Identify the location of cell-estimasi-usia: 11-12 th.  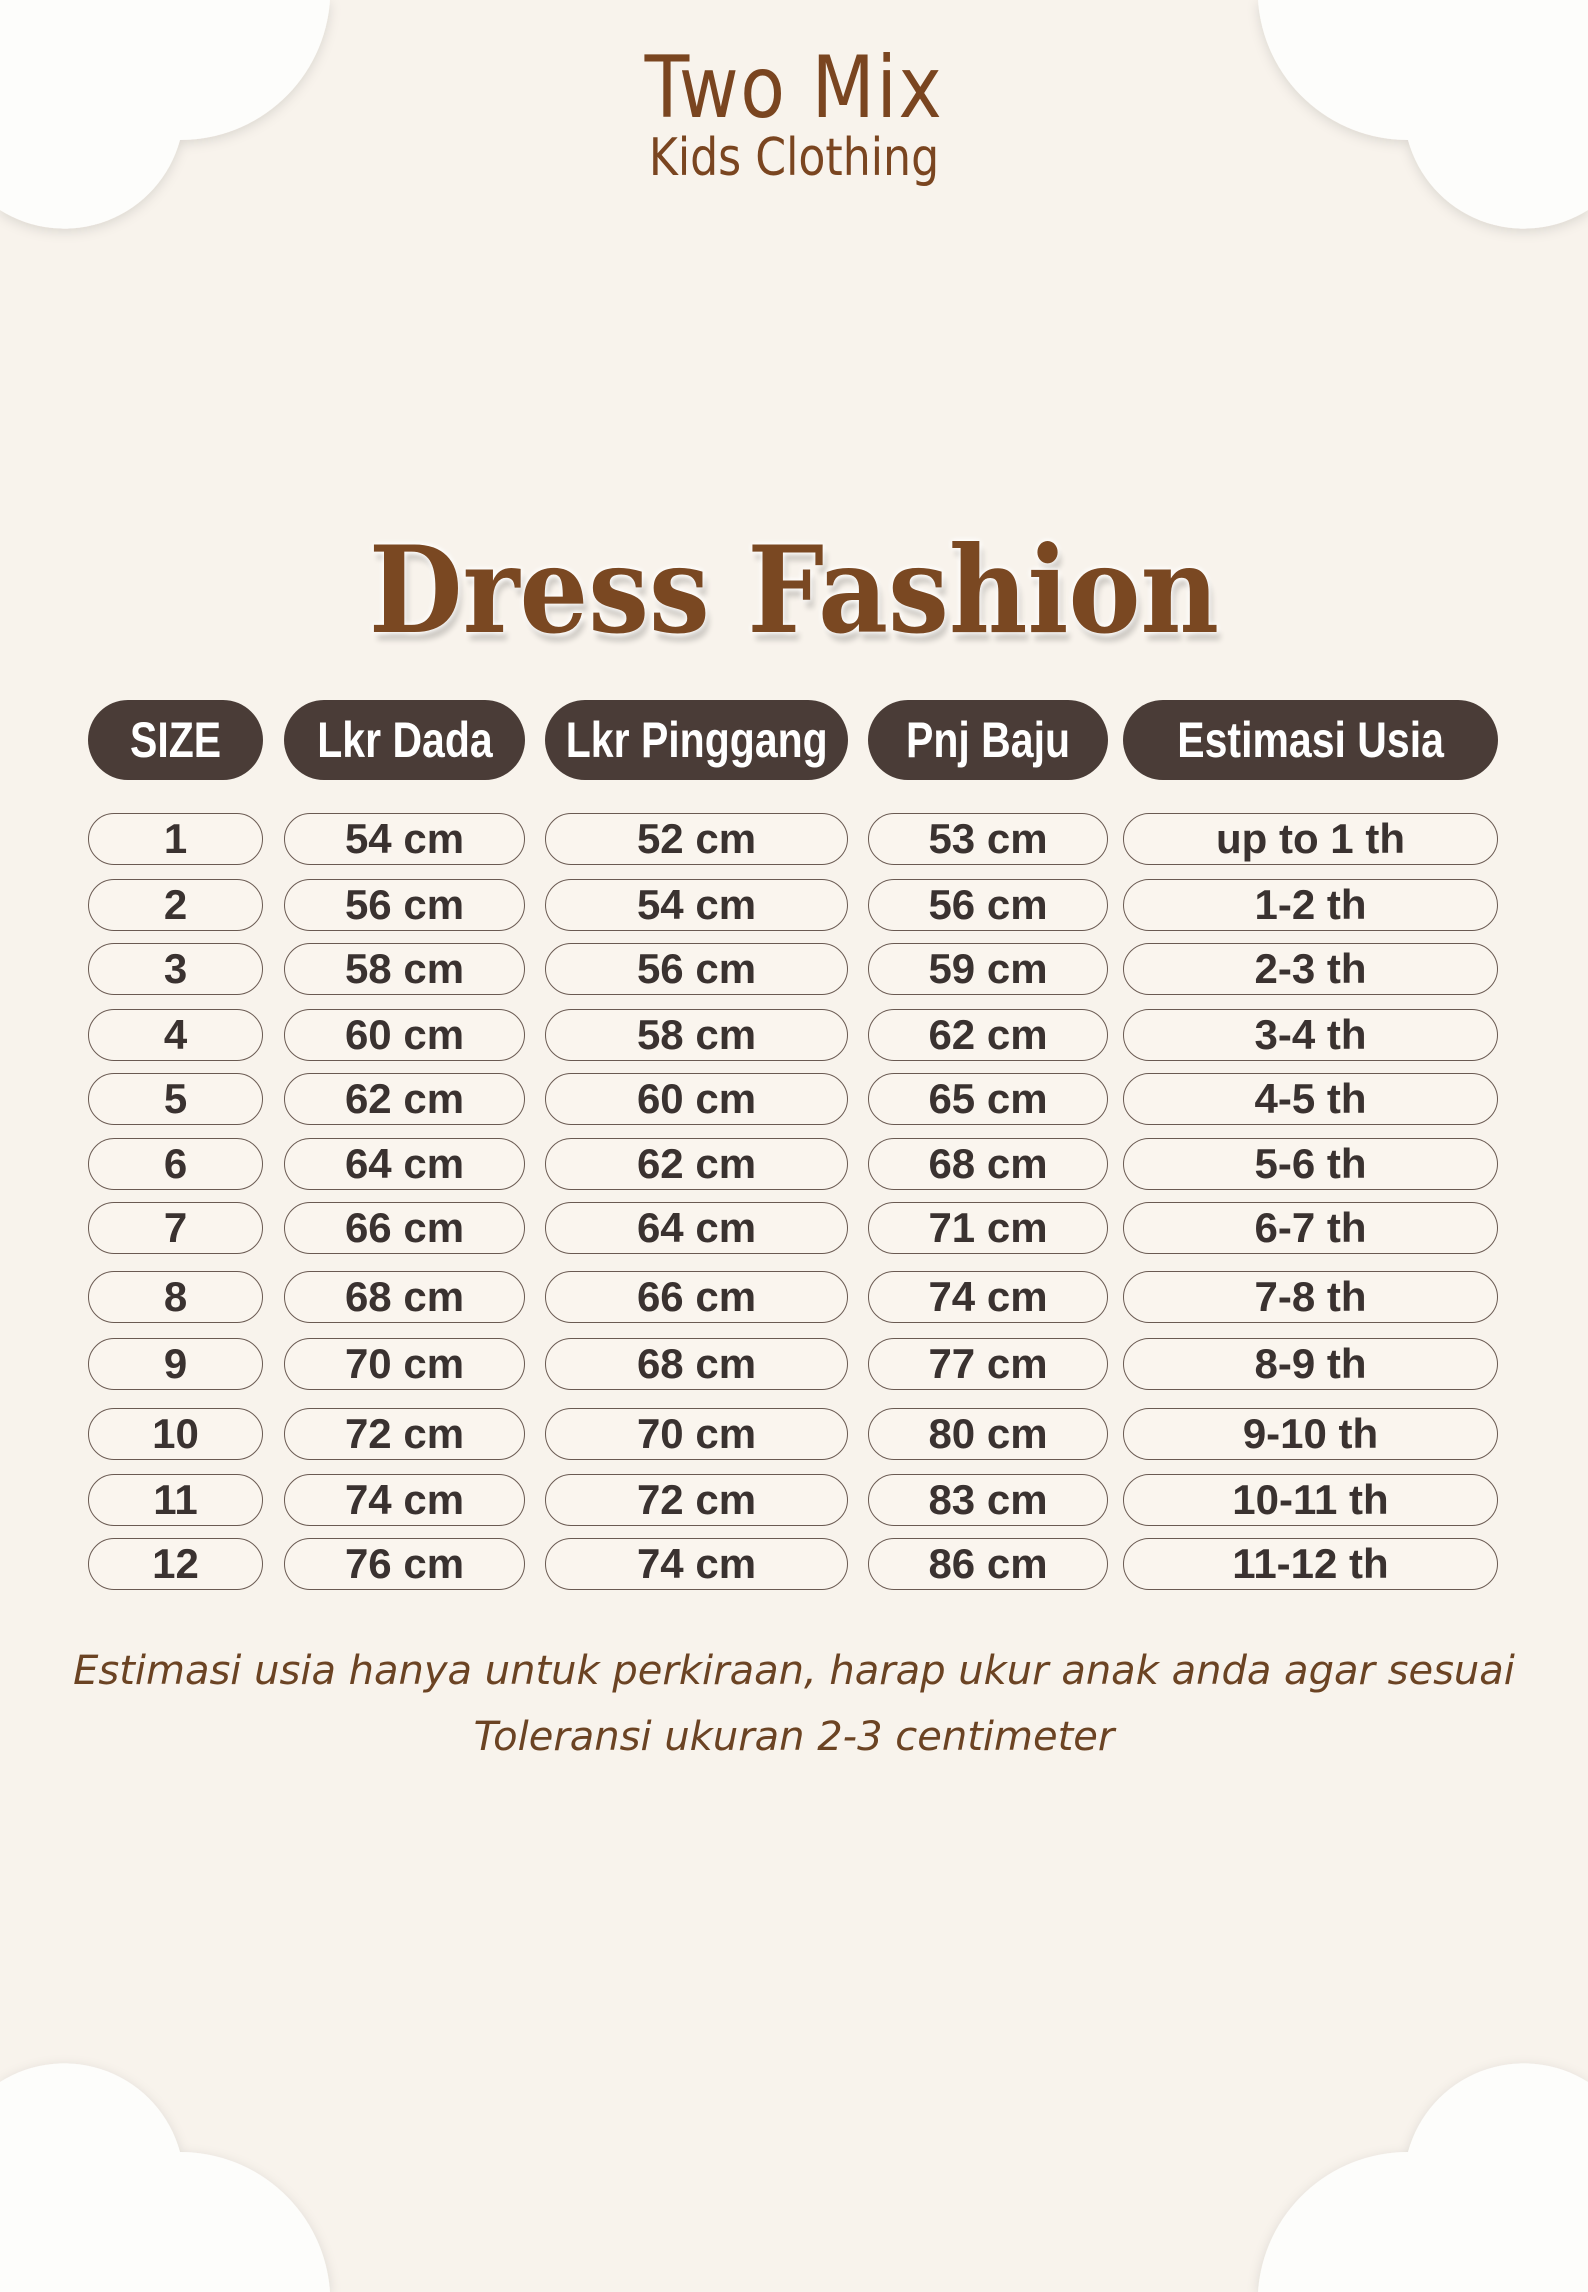
(1310, 1564).